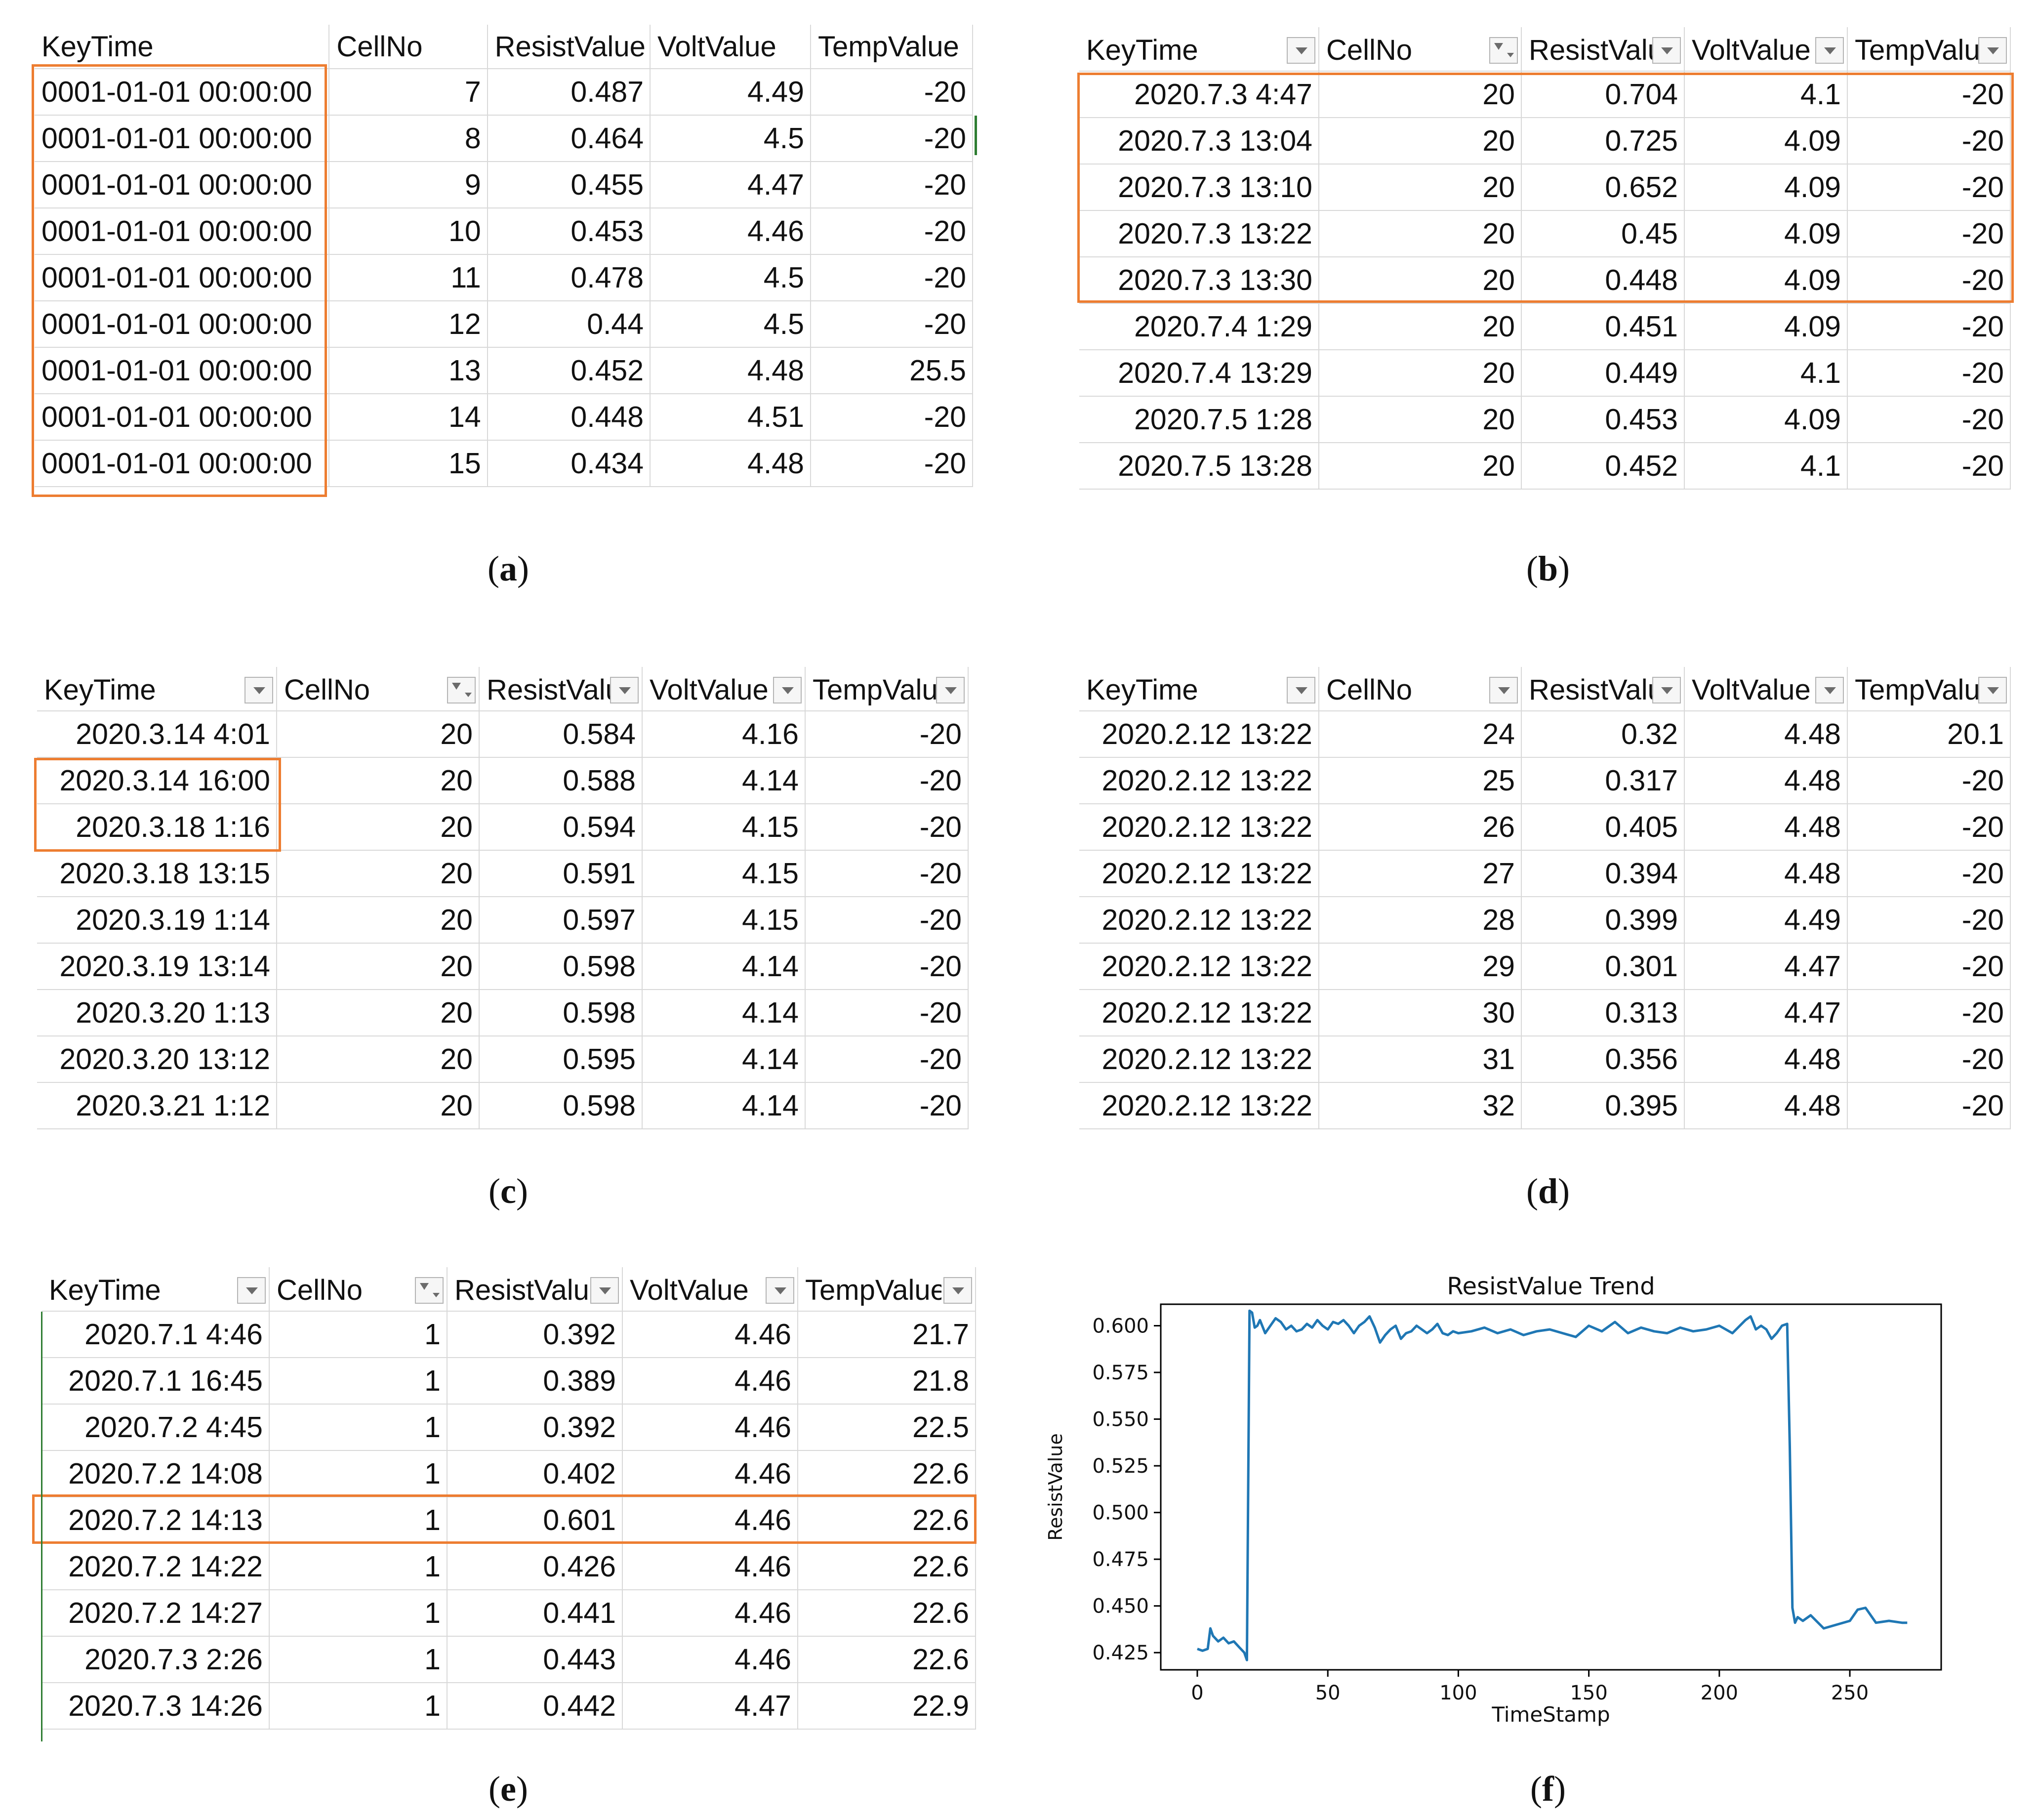 The width and height of the screenshot is (2038, 1820). Describe the element at coordinates (1603, 1058) in the screenshot. I see `value-cell: 0.356` at that location.